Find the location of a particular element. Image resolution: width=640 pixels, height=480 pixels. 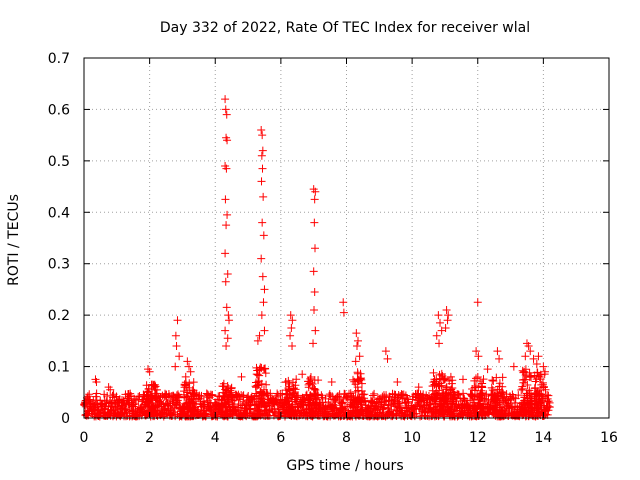

y-tick-label: 0.5 is located at coordinates (59, 162).